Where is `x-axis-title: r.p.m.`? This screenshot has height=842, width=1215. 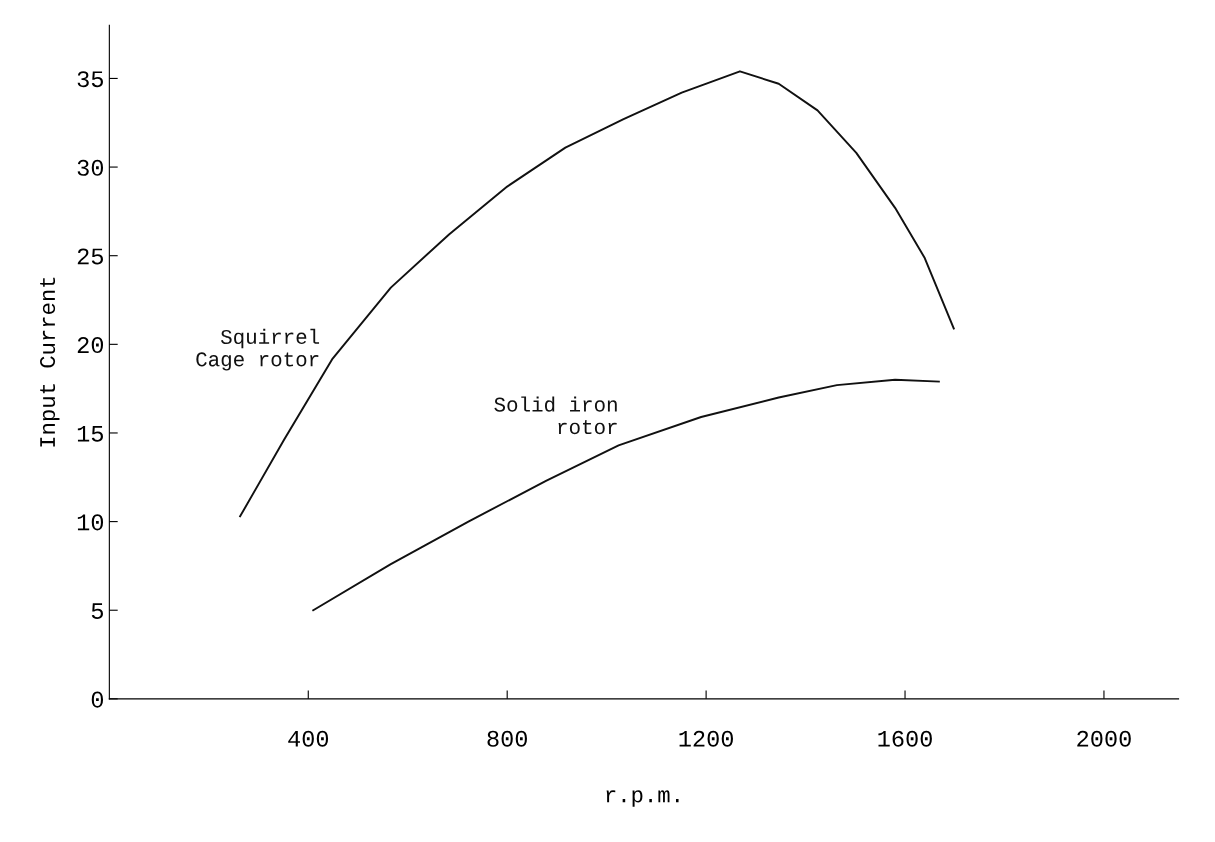 x-axis-title: r.p.m. is located at coordinates (642, 798).